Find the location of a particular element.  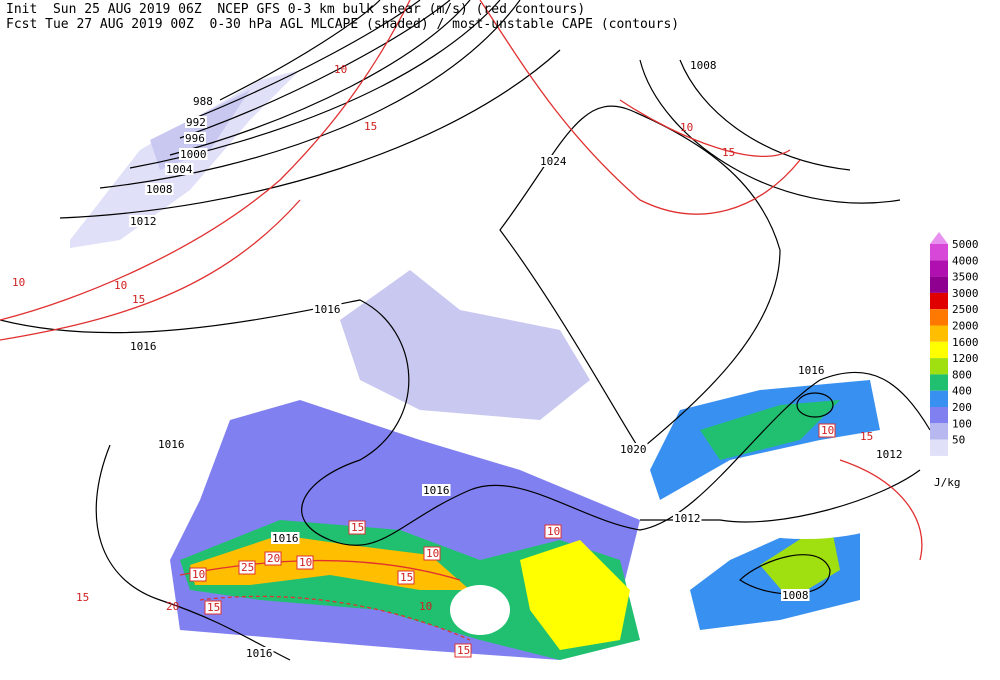

colorbar-label: 3000 is located at coordinates (965, 293).